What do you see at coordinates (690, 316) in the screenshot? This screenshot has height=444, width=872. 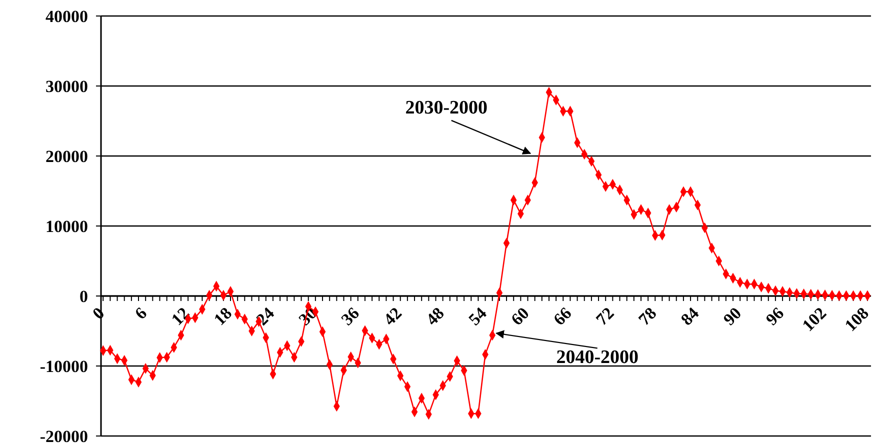 I see `x-tick-label: 84` at bounding box center [690, 316].